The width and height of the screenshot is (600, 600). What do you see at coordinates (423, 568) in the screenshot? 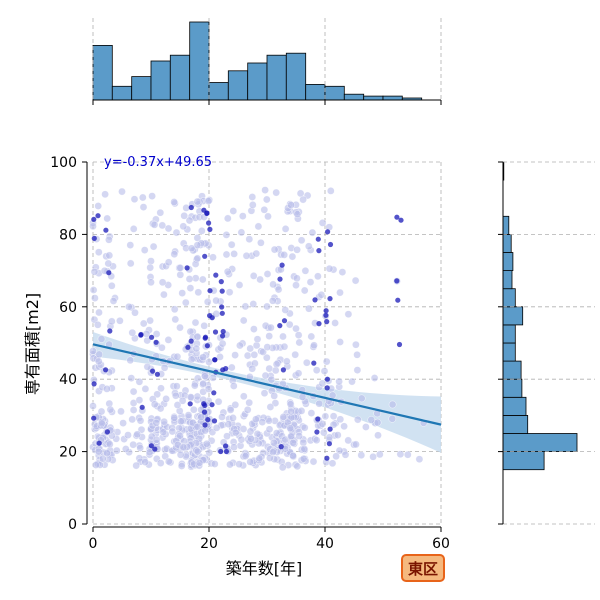
I see `district-badge-box` at bounding box center [423, 568].